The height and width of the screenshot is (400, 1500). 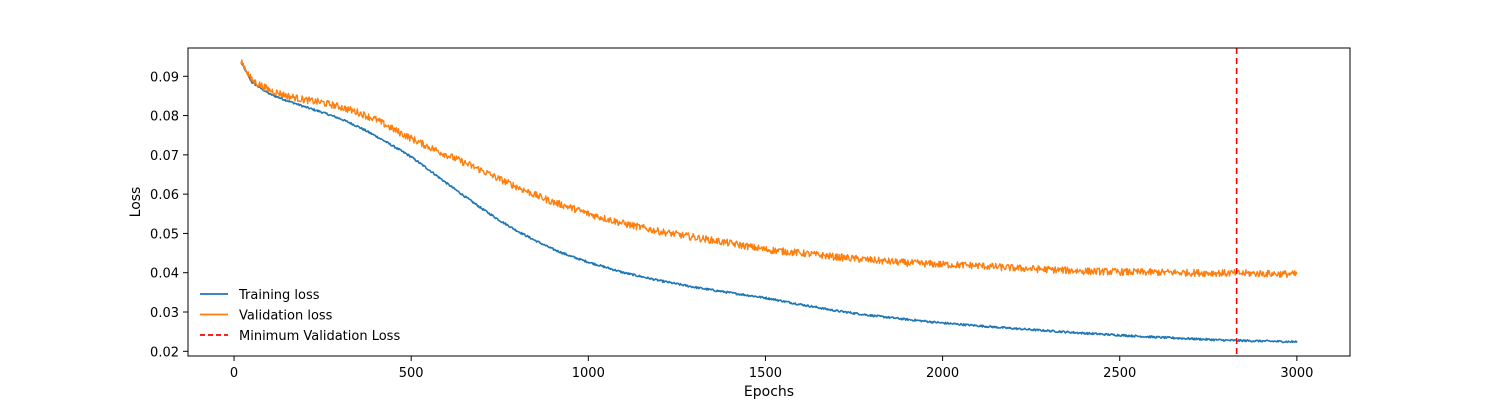 I want to click on x-tick-label: 2000, so click(x=942, y=373).